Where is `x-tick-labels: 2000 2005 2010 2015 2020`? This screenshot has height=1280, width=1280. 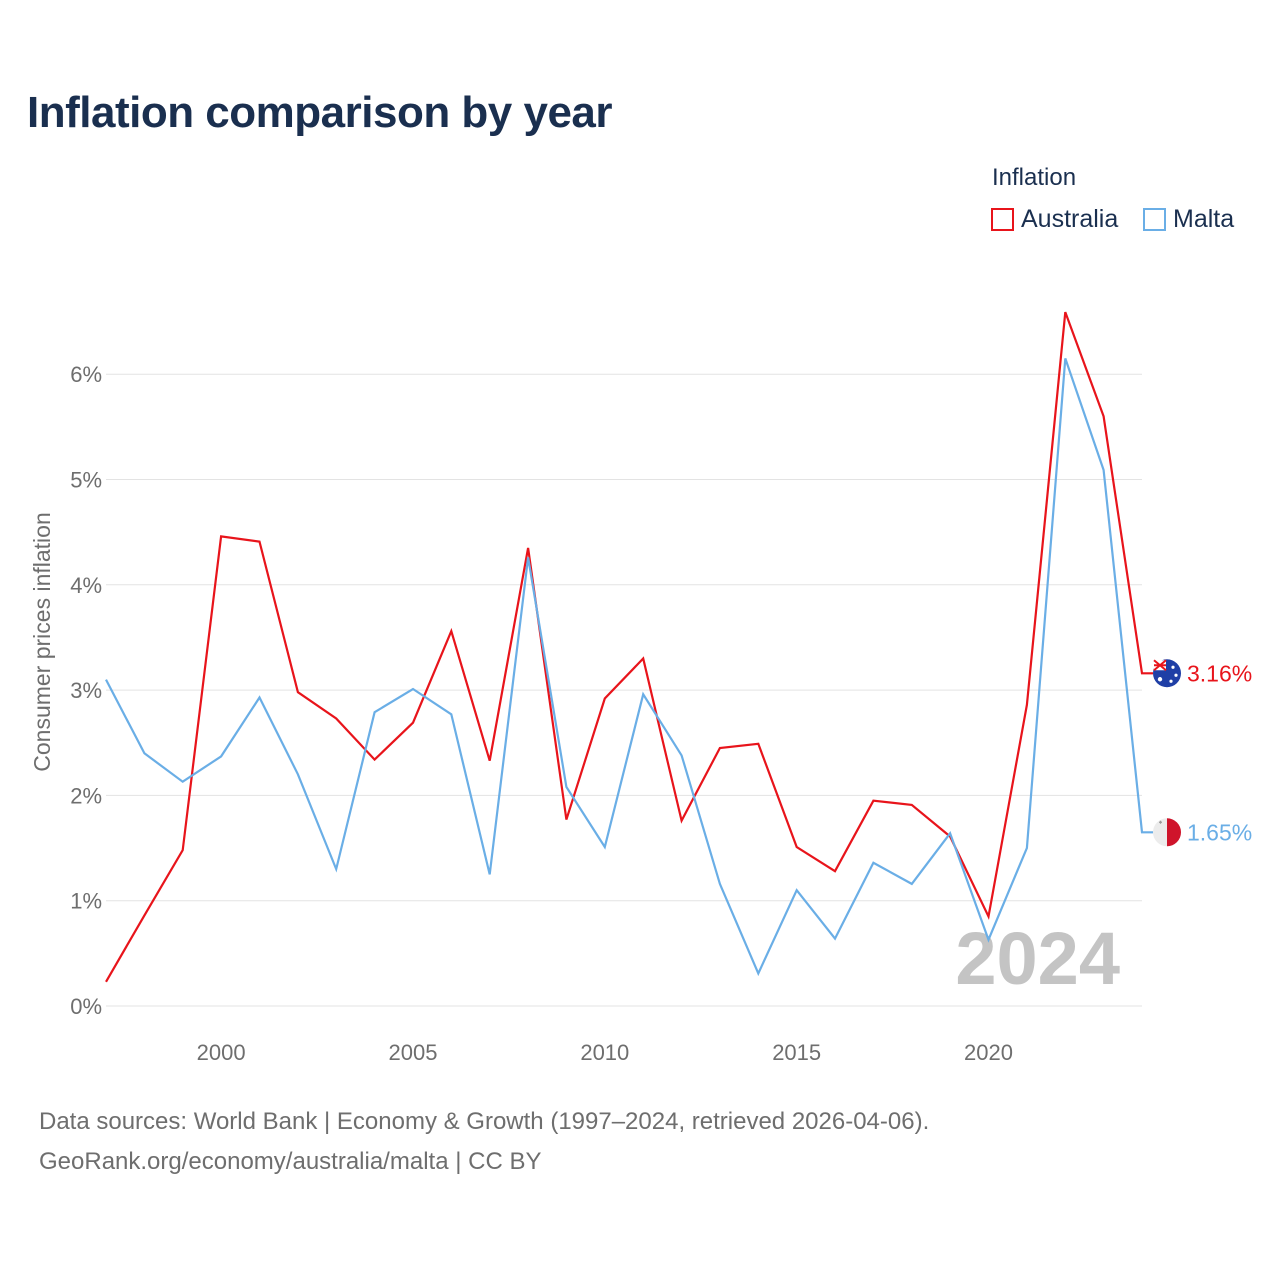
x-tick-labels: 2000 2005 2010 2015 2020 is located at coordinates (605, 1052).